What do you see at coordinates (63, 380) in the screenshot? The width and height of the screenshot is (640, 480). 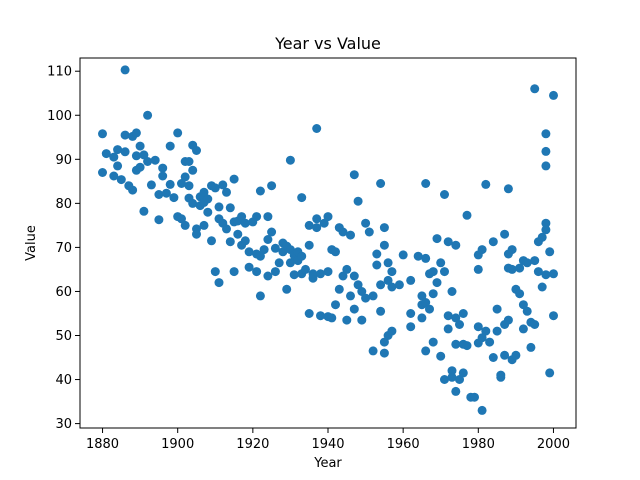 I see `y-tick-label: 40` at bounding box center [63, 380].